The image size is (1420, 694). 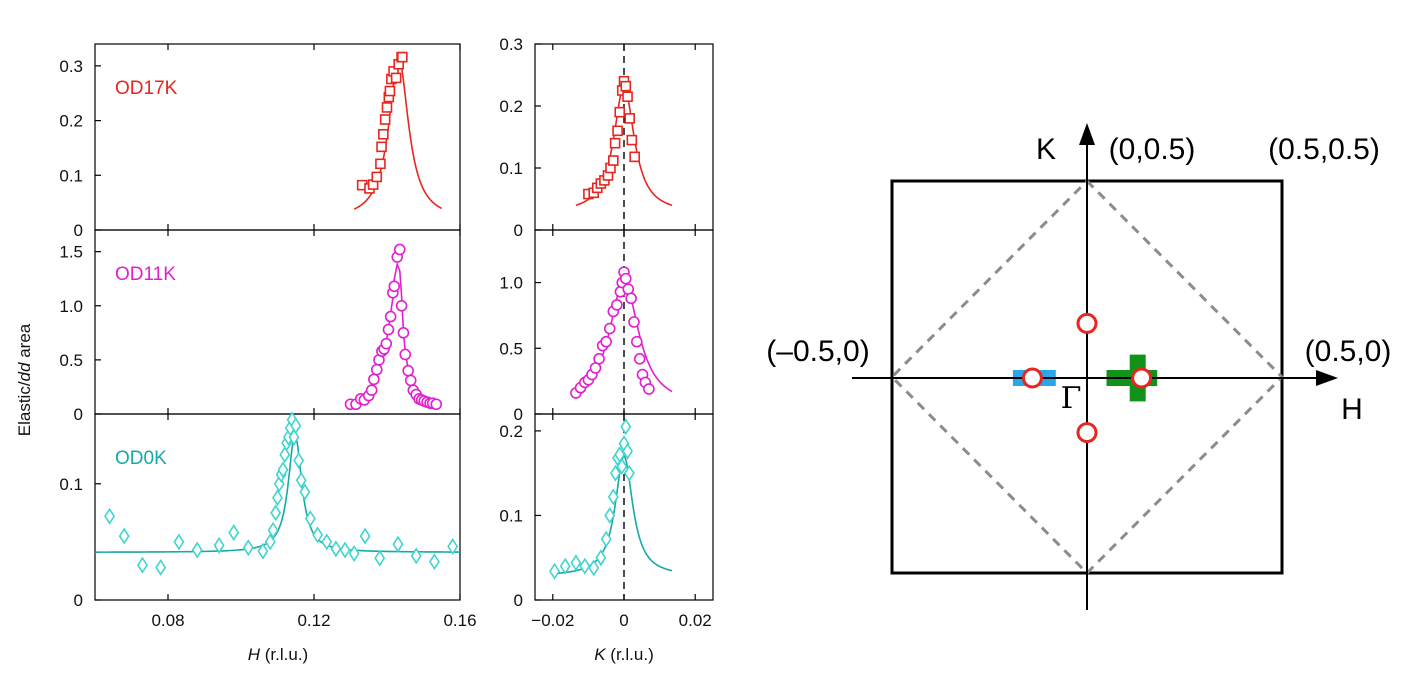 I want to click on x-tick-label: 0.02, so click(x=695, y=620).